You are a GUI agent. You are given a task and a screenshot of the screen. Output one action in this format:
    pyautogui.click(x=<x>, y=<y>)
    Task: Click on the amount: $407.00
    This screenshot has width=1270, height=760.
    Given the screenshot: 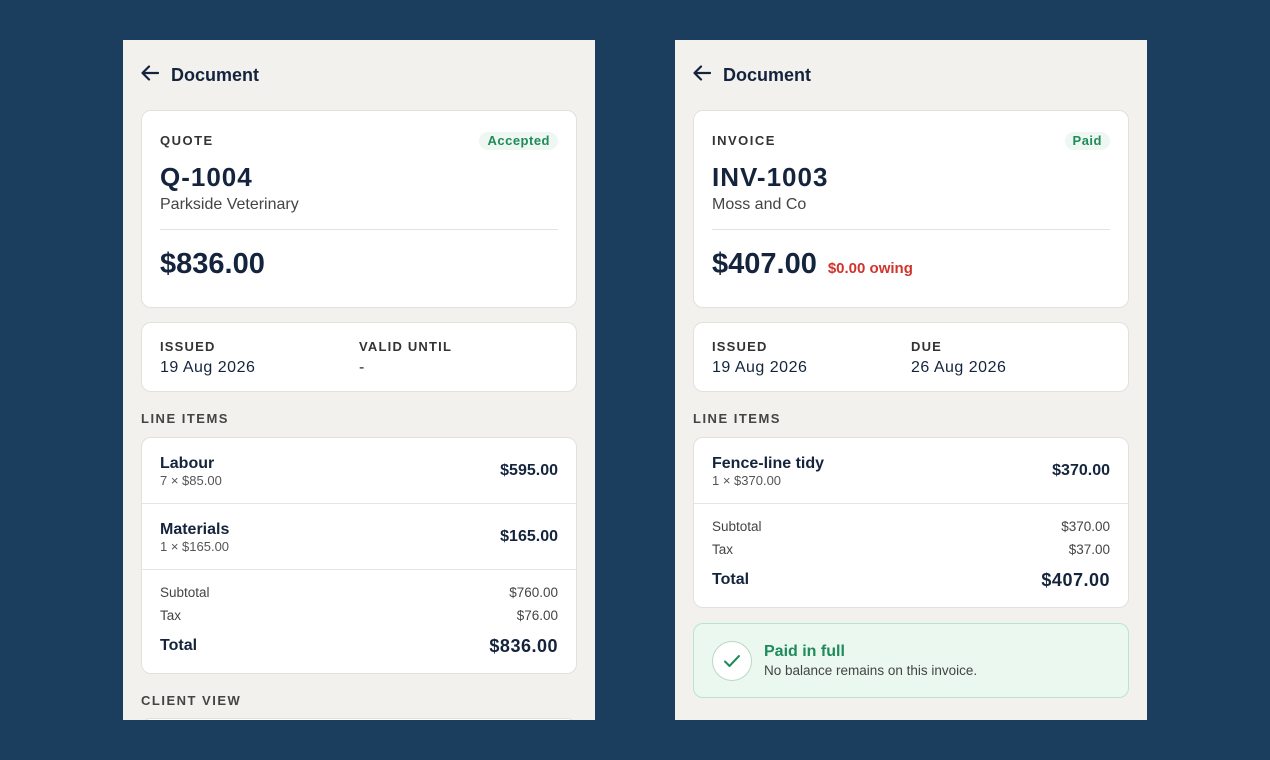 What is the action you would take?
    pyautogui.click(x=764, y=264)
    